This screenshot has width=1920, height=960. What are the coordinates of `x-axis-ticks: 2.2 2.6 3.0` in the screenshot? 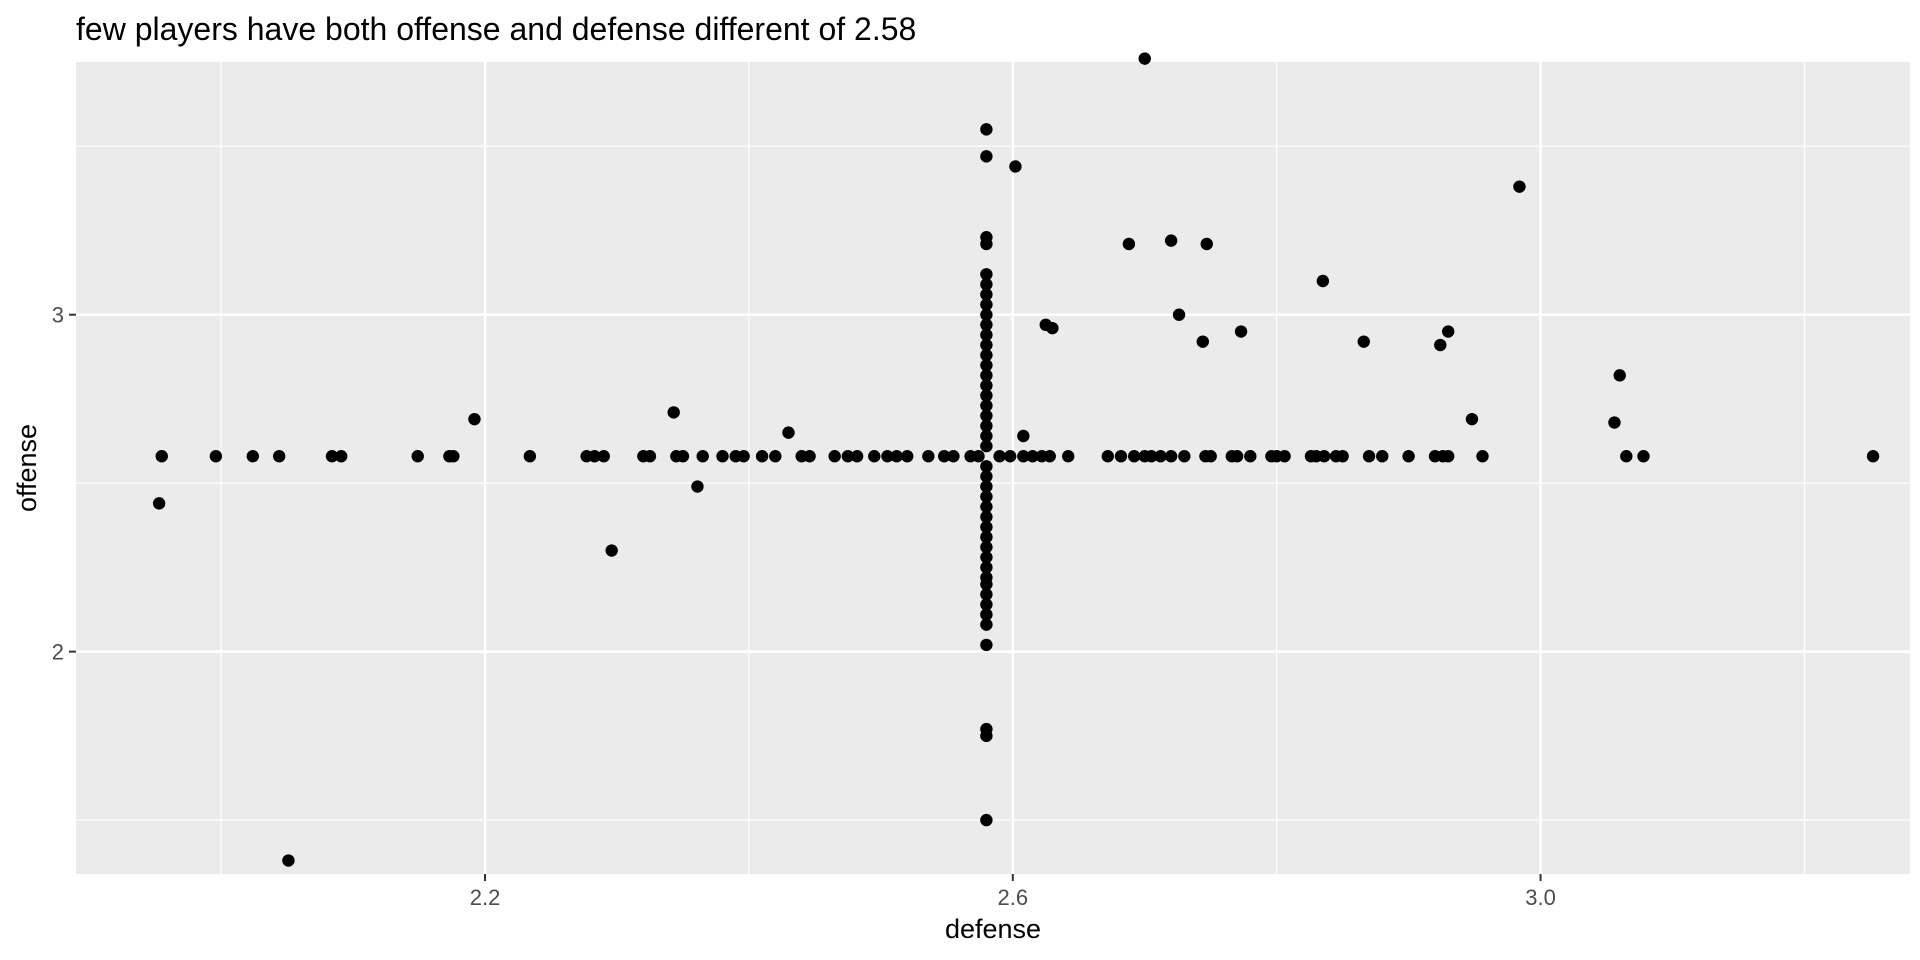 It's located at (1013, 892).